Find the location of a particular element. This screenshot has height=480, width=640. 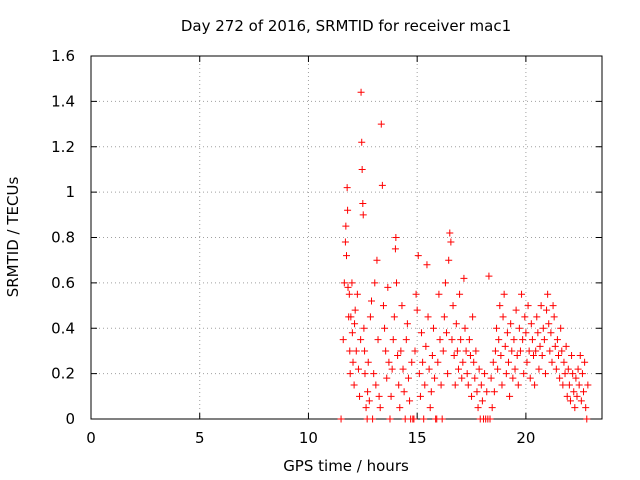

x-tick-label: 10 is located at coordinates (308, 438).